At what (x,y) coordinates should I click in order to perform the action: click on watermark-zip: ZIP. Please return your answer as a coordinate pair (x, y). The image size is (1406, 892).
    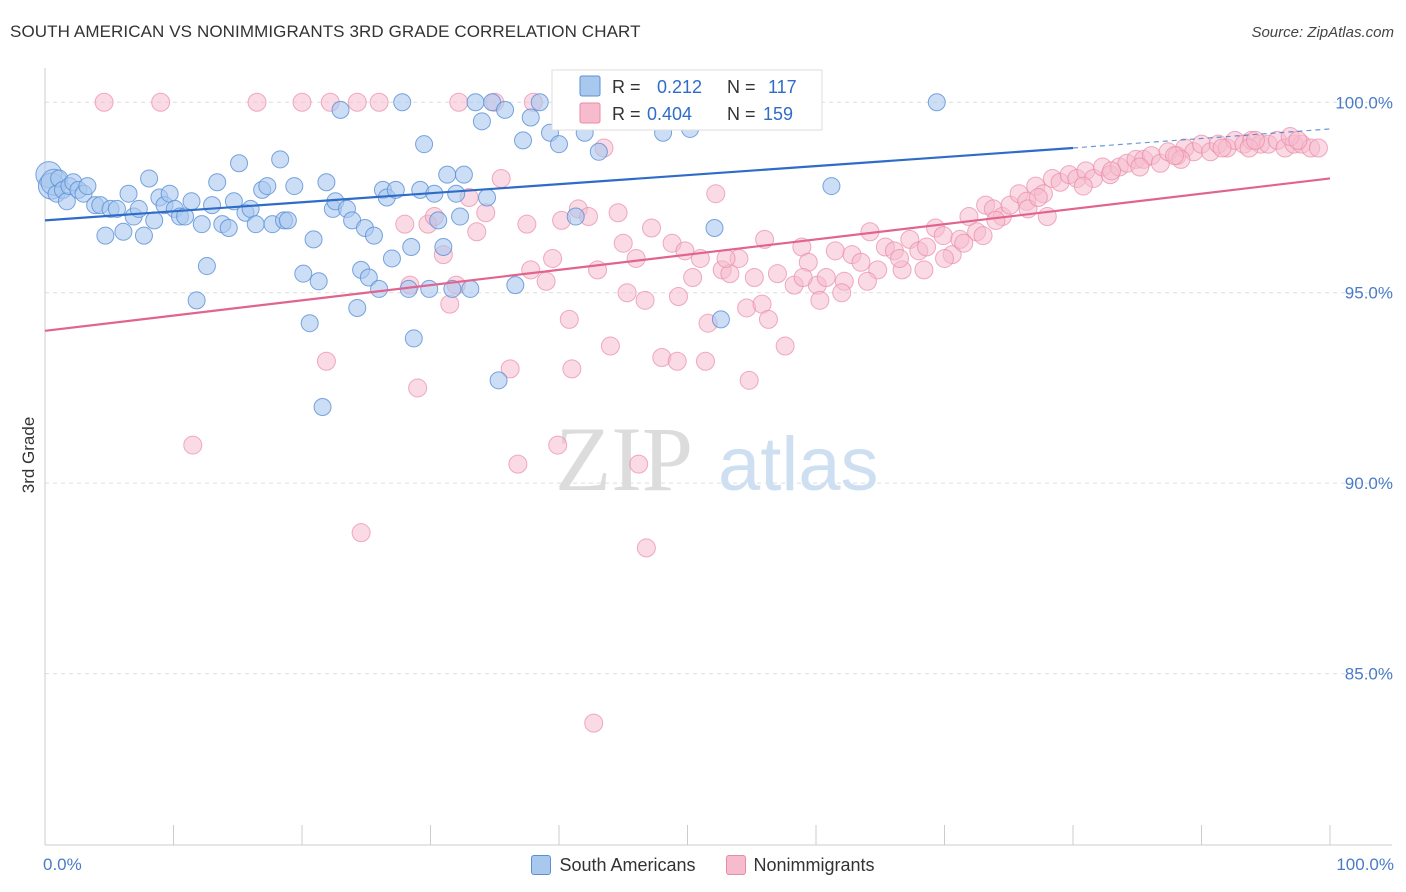
    Looking at the image, I should click on (624, 459).